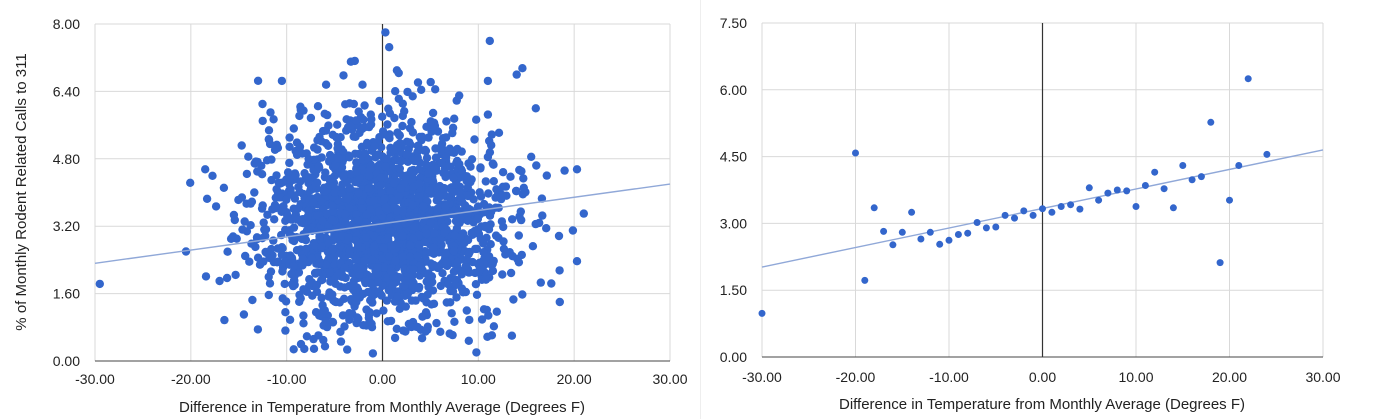  Describe the element at coordinates (66, 24) in the screenshot. I see `left-y-tick-label: 8.00` at that location.